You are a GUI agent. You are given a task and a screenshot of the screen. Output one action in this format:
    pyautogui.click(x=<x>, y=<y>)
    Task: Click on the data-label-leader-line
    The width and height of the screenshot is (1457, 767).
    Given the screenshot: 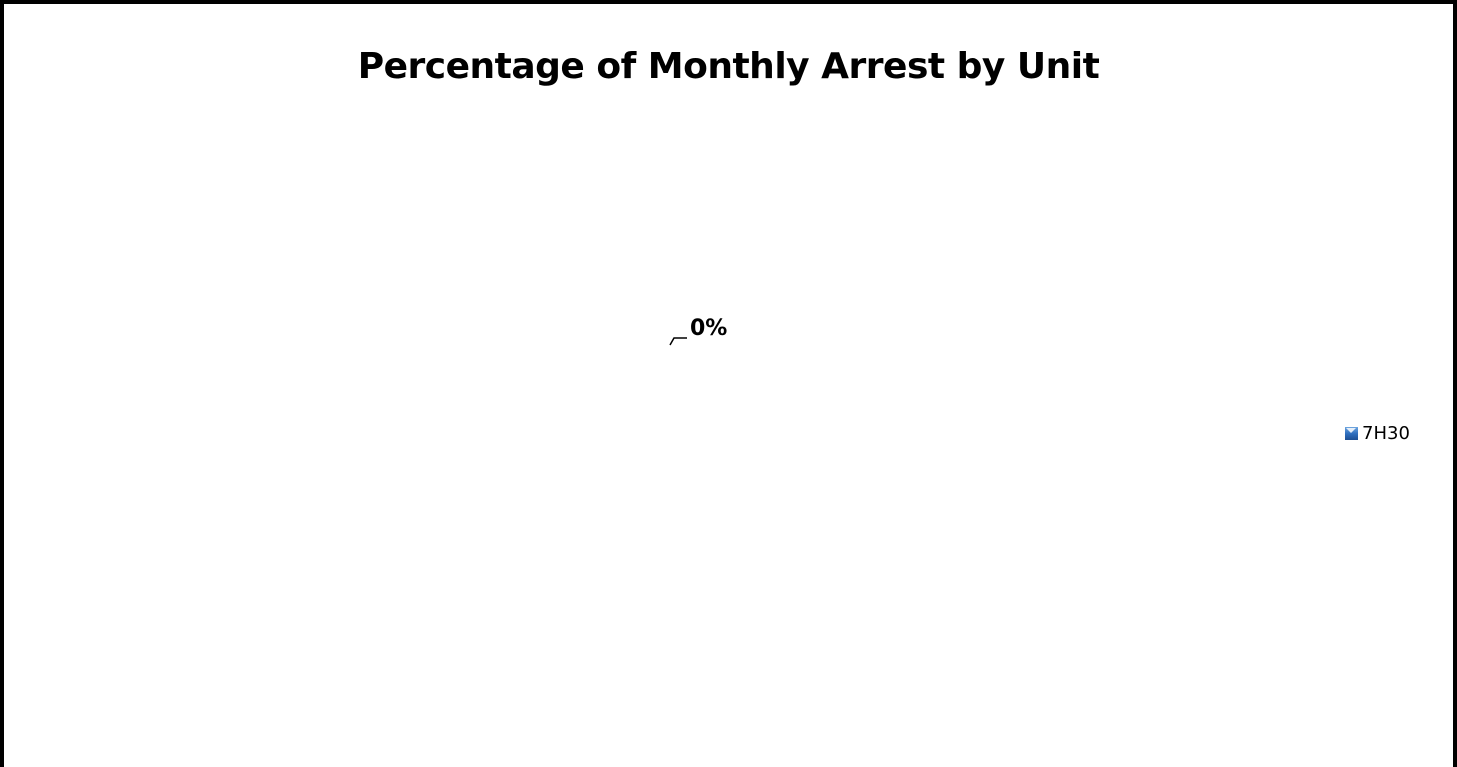 What is the action you would take?
    pyautogui.click(x=678, y=341)
    